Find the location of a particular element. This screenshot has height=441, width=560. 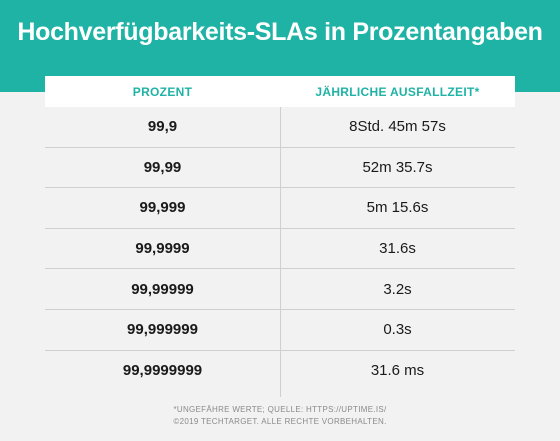

column-header-downtime: JÄHRLICHE AUSFALLZEIT* is located at coordinates (397, 91).